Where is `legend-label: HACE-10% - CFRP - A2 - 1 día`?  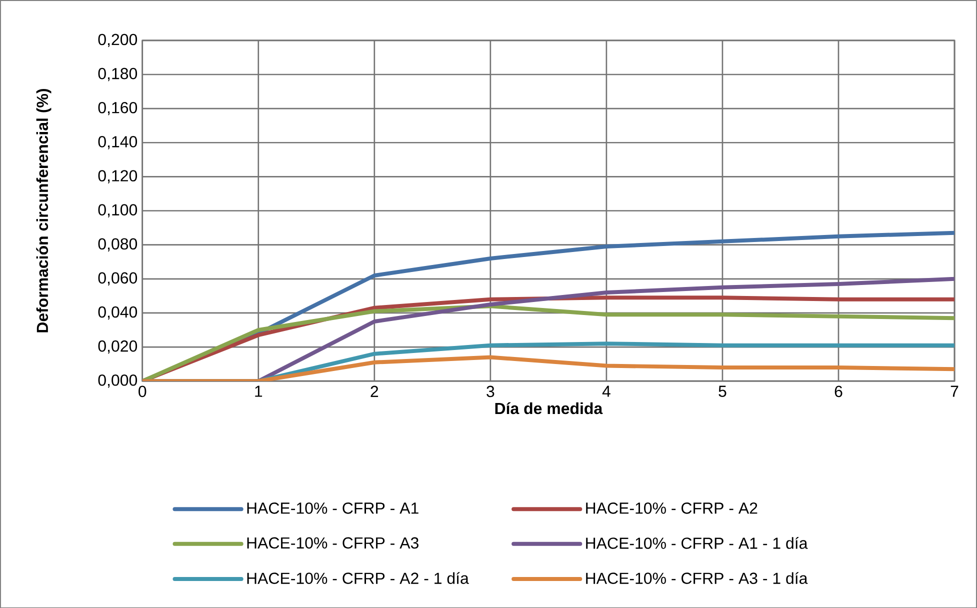 legend-label: HACE-10% - CFRP - A2 - 1 día is located at coordinates (358, 578).